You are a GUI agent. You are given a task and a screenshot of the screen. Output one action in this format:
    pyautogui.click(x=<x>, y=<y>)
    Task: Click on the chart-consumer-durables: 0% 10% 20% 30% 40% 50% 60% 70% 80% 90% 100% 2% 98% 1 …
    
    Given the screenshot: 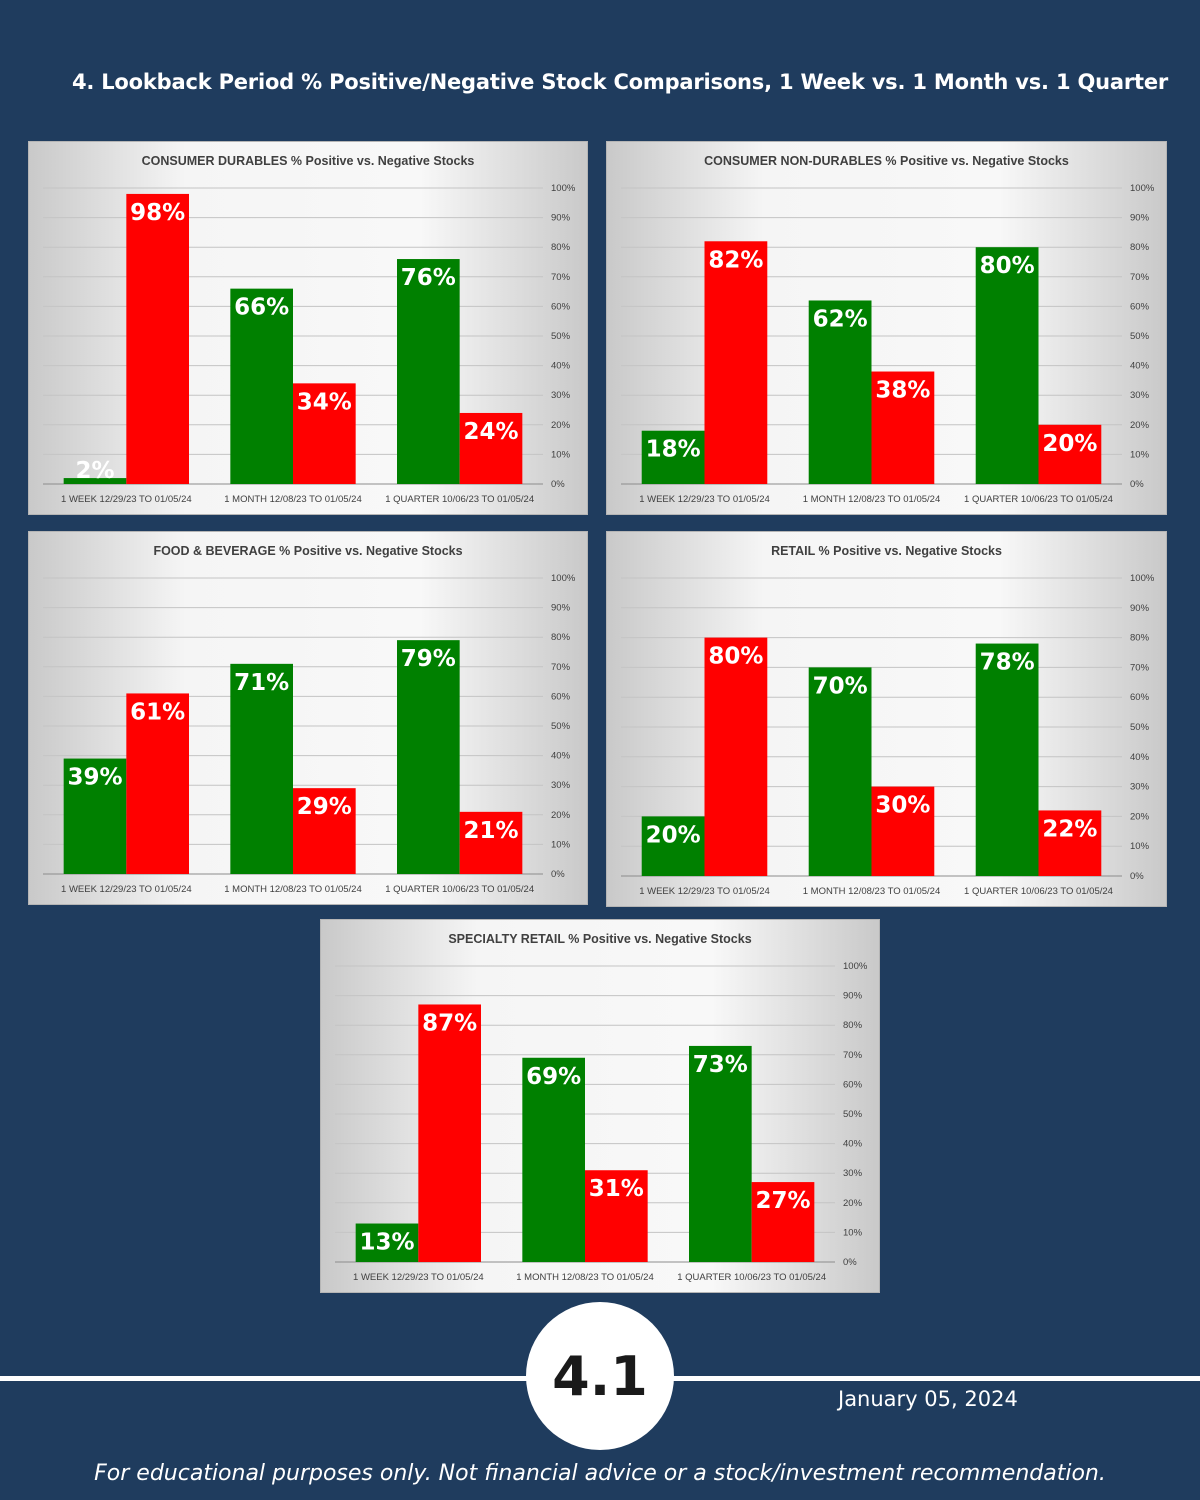 What is the action you would take?
    pyautogui.click(x=308, y=328)
    